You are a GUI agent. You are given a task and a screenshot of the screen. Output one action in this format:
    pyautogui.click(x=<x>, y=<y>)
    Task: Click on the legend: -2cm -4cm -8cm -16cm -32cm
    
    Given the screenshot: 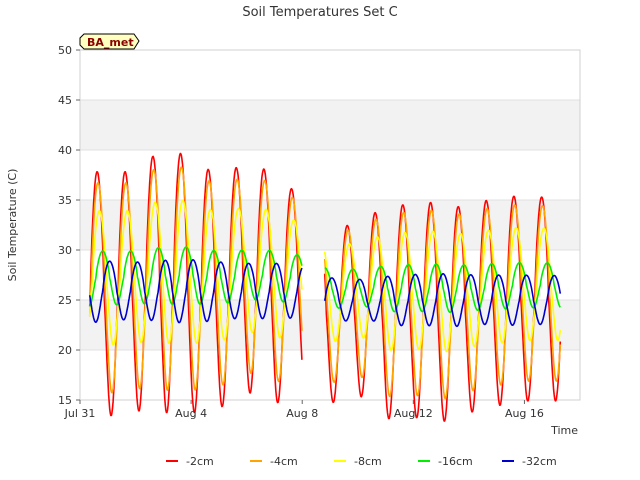 What is the action you would take?
    pyautogui.click(x=361, y=461)
    